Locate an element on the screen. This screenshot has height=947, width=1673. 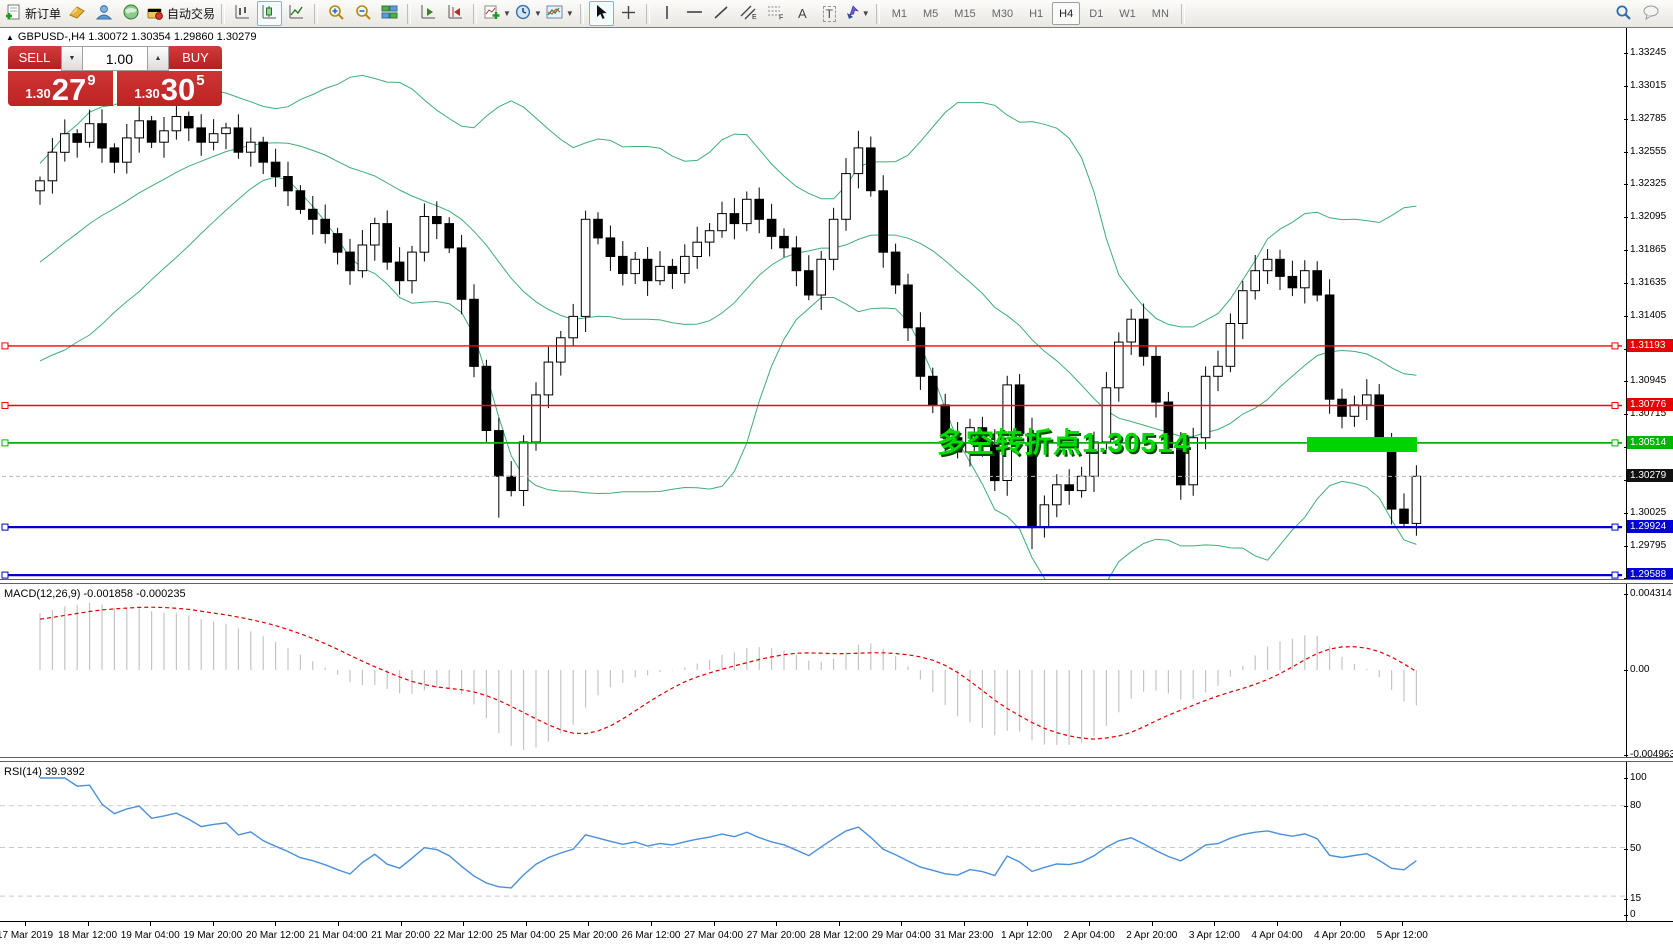
auto-scroll-button is located at coordinates (428, 13).